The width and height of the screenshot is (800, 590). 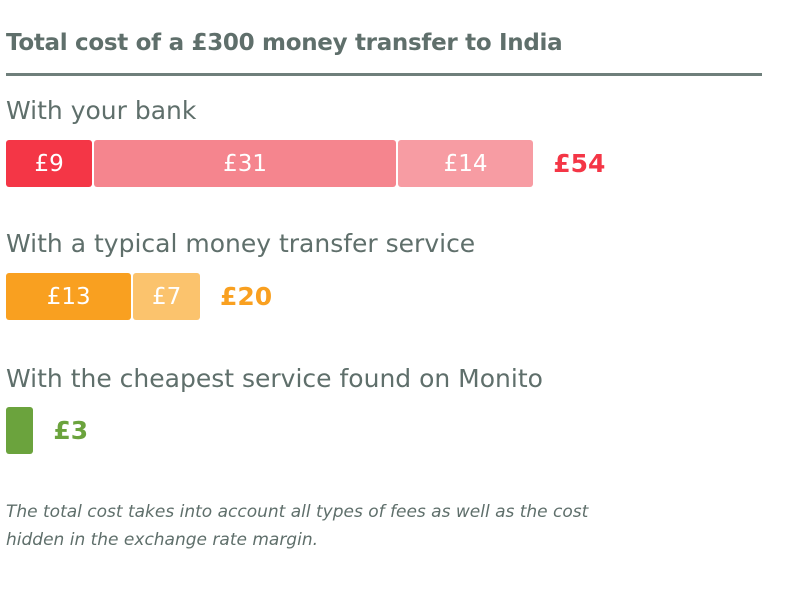 What do you see at coordinates (101, 110) in the screenshot?
I see `group-label: With your bank` at bounding box center [101, 110].